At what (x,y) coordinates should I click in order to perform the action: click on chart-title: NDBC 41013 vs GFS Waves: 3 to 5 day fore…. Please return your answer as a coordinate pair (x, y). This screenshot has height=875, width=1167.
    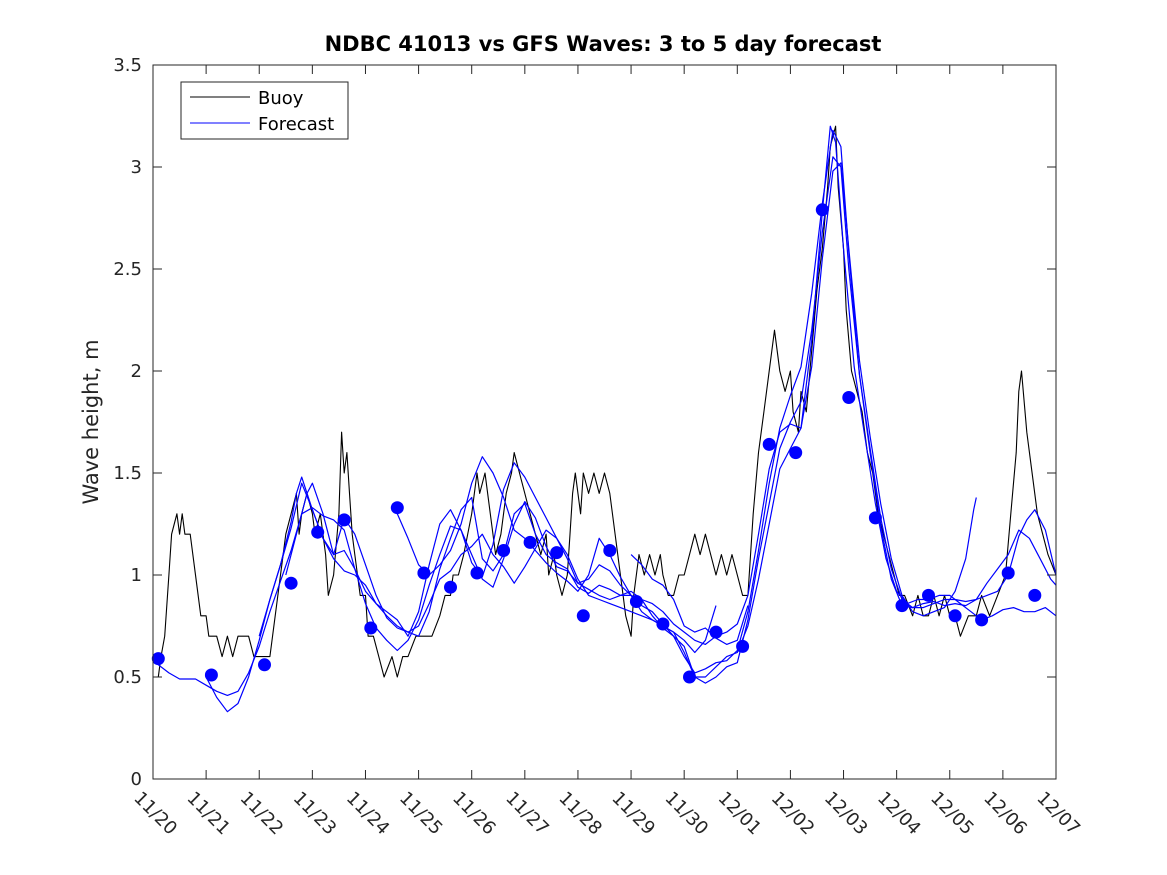
    Looking at the image, I should click on (603, 44).